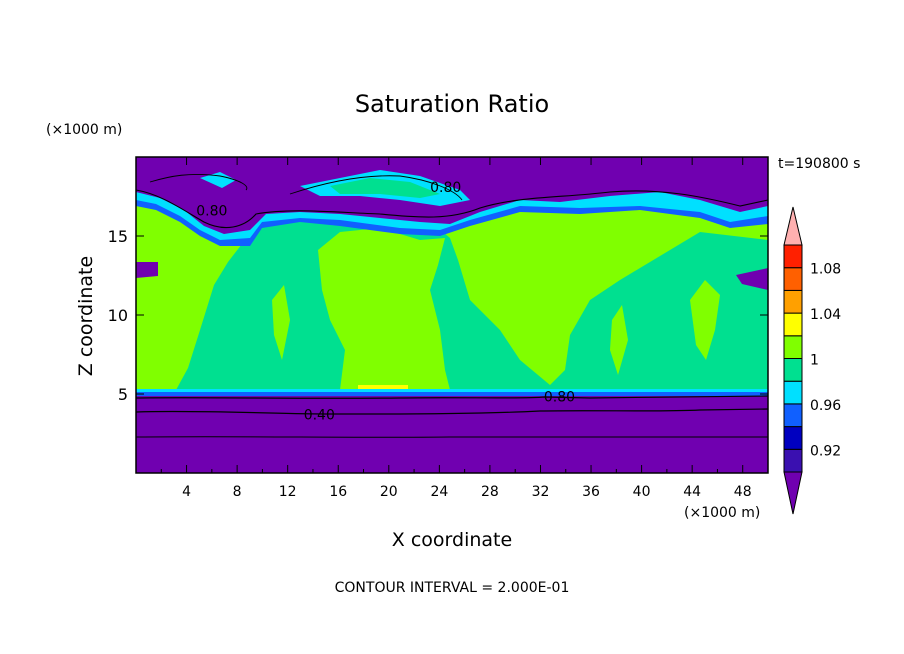  I want to click on x-axis-label: X coordinate, so click(452, 540).